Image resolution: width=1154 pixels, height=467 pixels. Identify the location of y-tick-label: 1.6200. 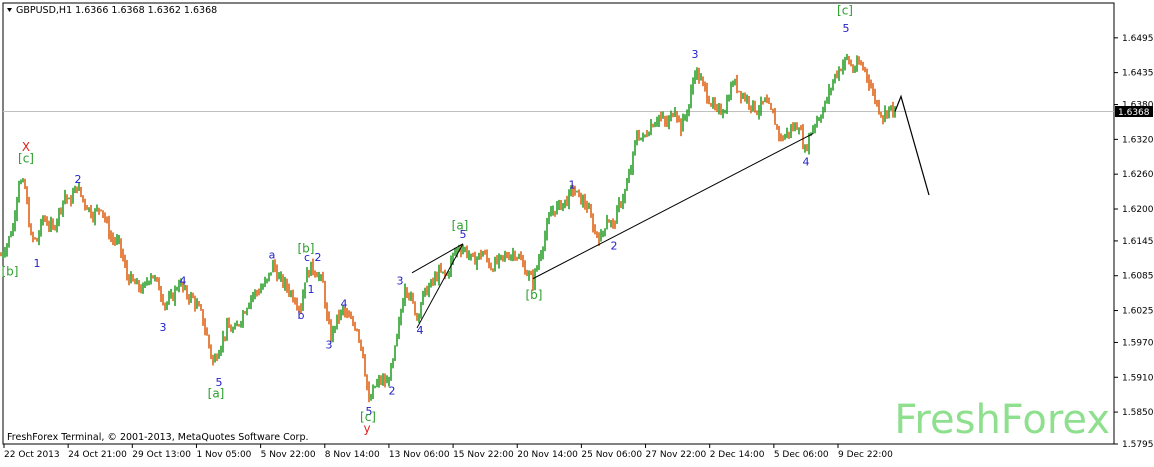
(1138, 210).